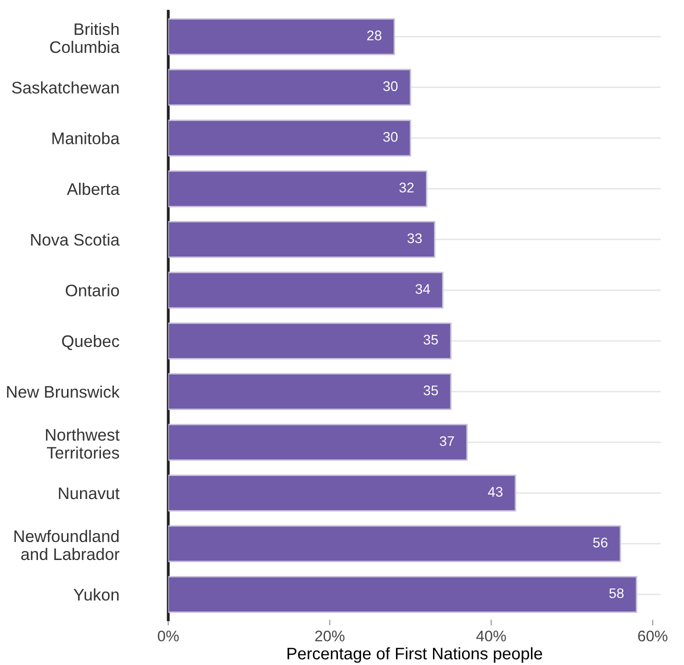  Describe the element at coordinates (85, 38) in the screenshot. I see `y-tick-label: British Columbia` at that location.